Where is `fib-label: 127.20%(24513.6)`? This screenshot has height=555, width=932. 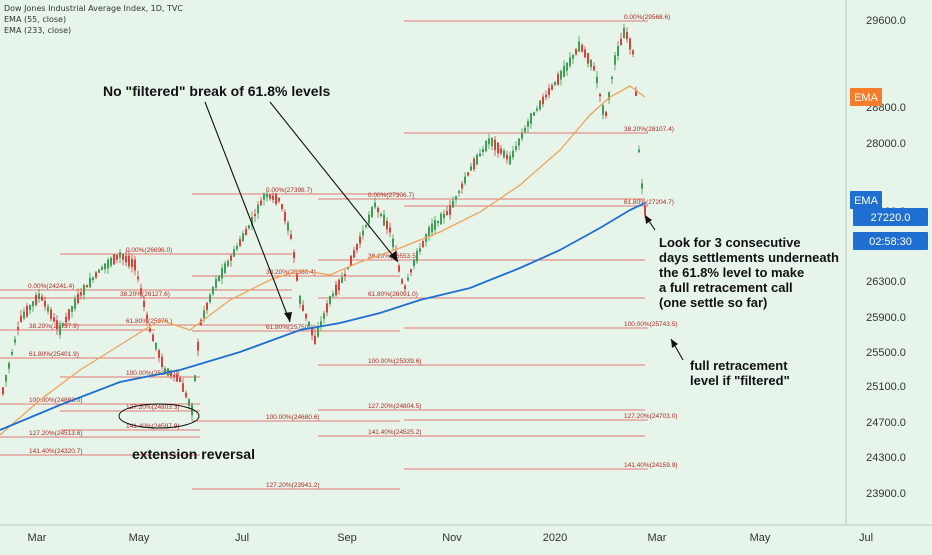 fib-label: 127.20%(24513.6) is located at coordinates (56, 433).